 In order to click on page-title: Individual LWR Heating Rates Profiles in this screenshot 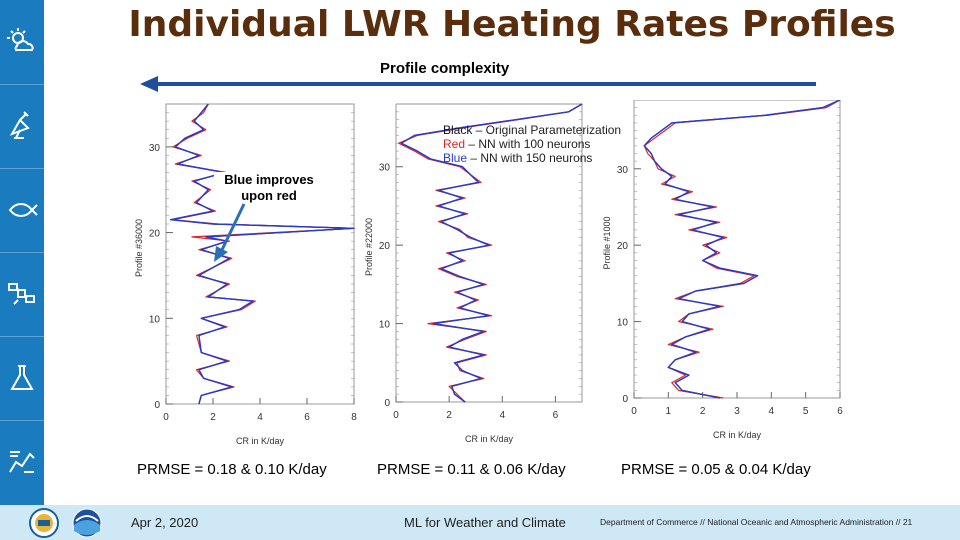, I will do `click(512, 24)`.